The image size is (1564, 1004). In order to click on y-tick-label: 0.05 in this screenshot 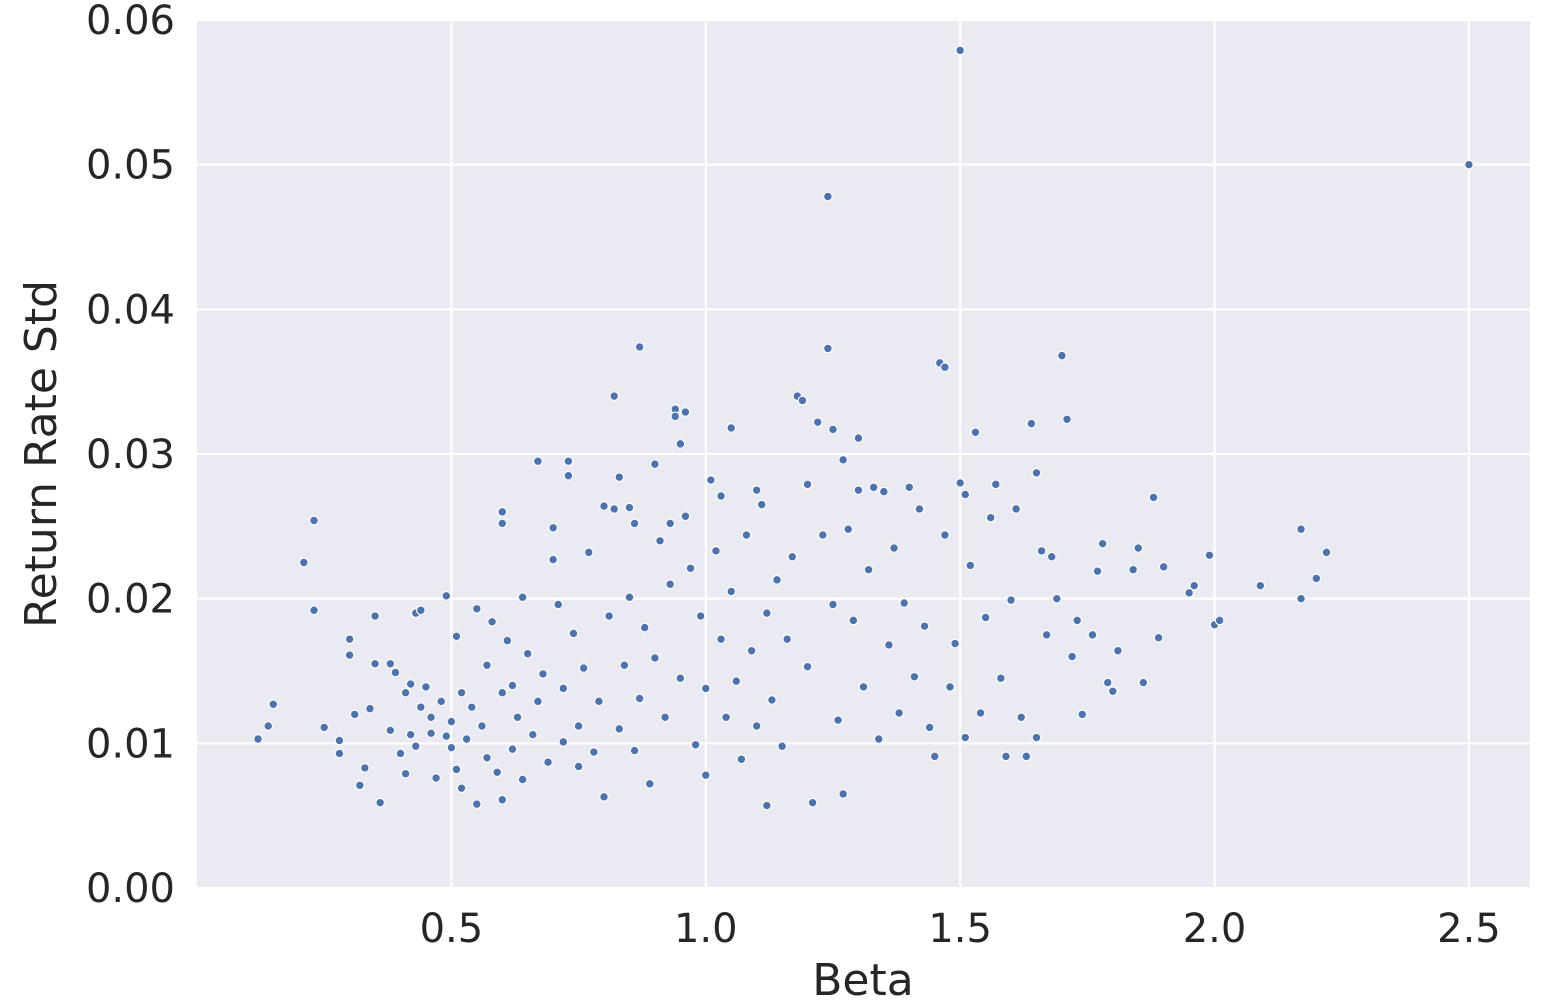, I will do `click(130, 166)`.